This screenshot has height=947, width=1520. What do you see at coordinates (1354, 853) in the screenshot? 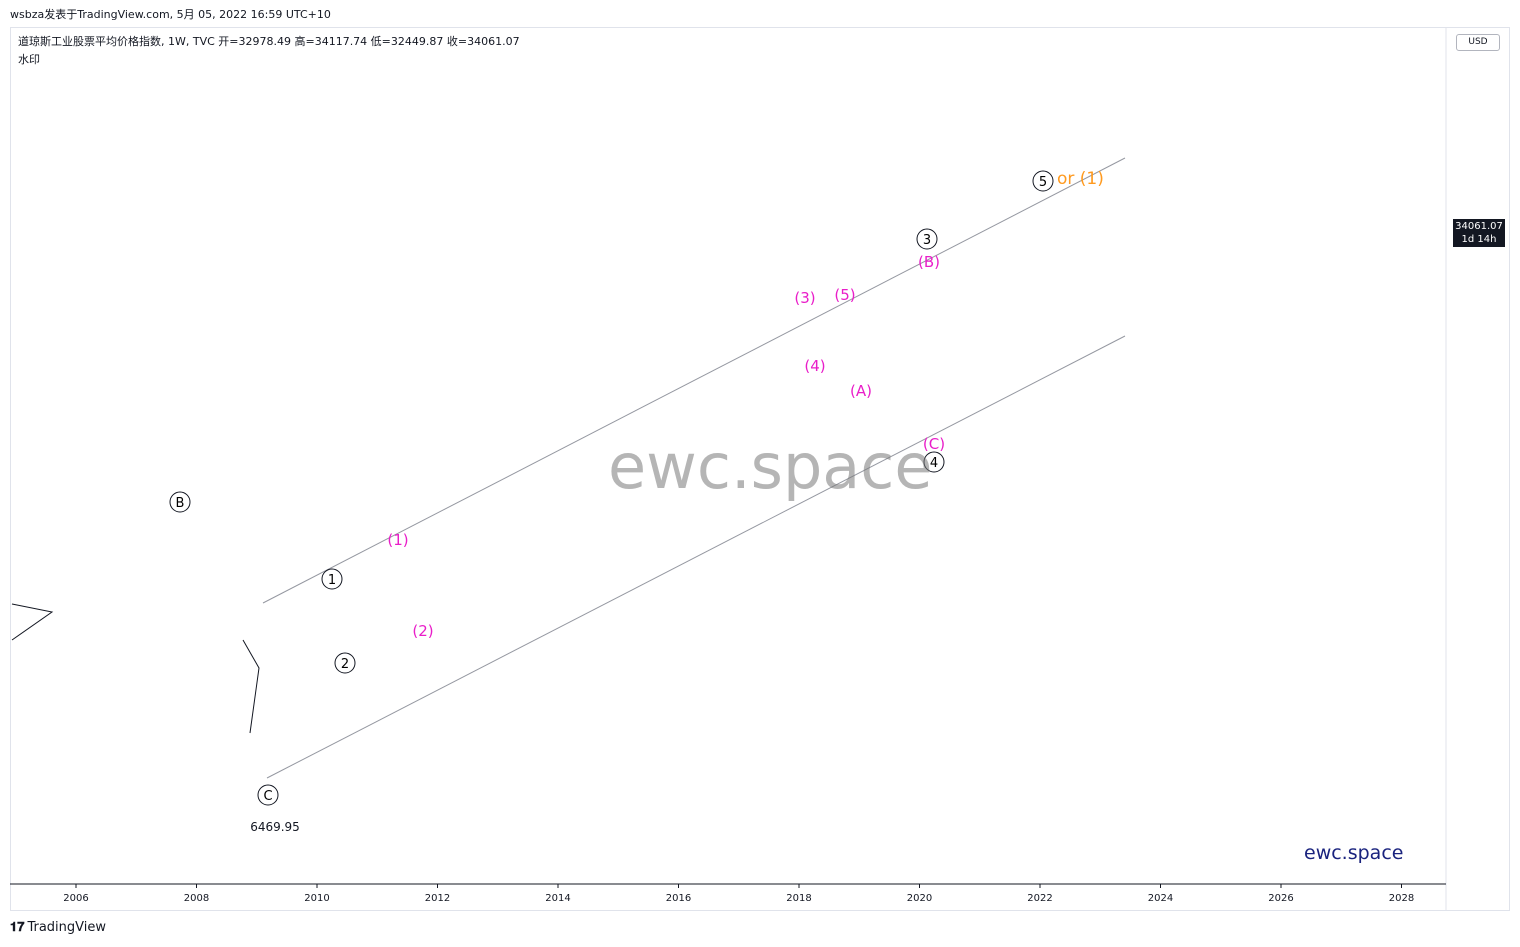
I see `brand-watermark: ewc.space` at bounding box center [1354, 853].